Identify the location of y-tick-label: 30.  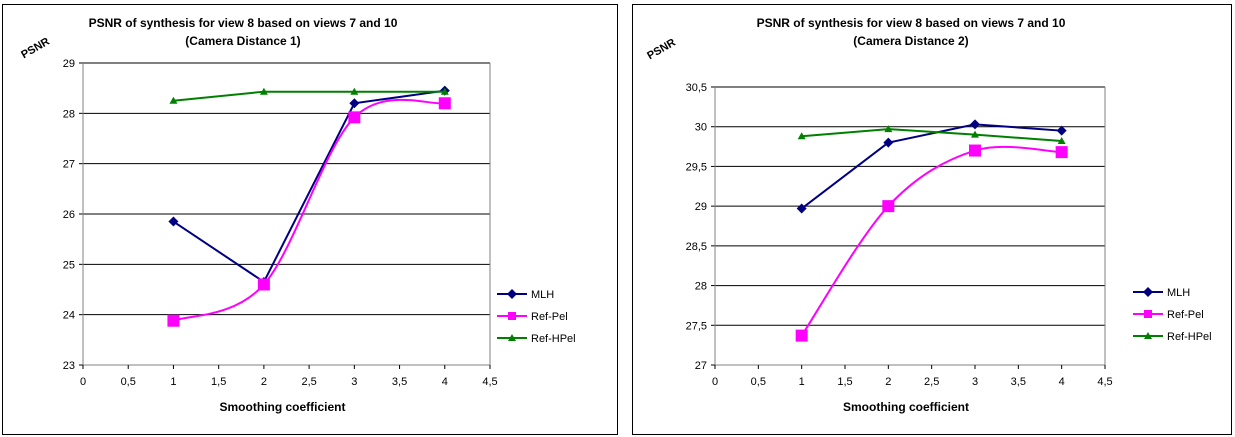
(701, 128).